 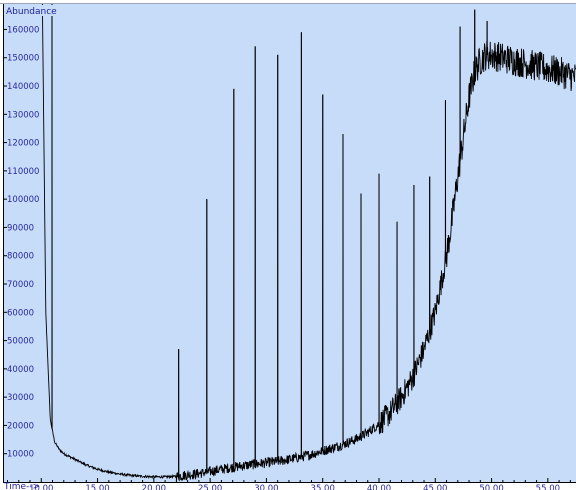 What do you see at coordinates (20, 370) in the screenshot?
I see `y-tick-label: 40000` at bounding box center [20, 370].